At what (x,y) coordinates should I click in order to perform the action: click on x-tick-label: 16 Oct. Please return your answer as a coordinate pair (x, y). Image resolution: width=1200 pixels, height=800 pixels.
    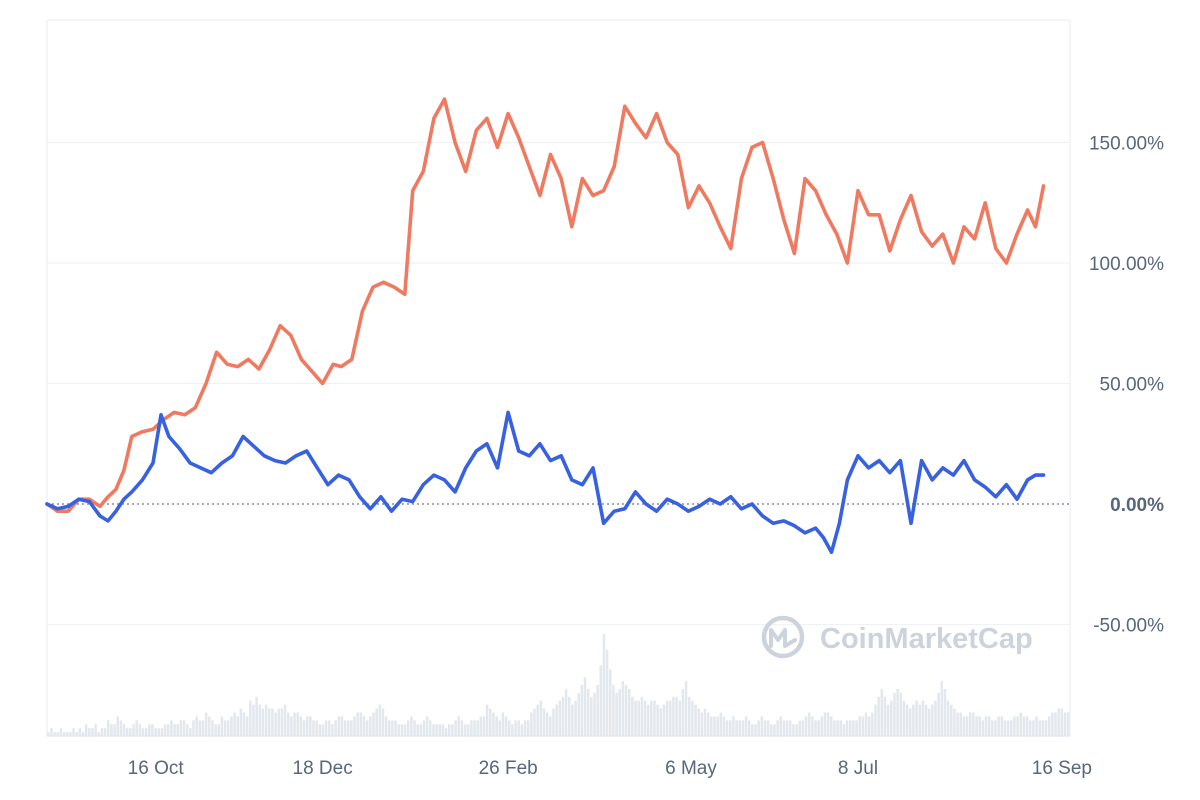
    Looking at the image, I should click on (156, 768).